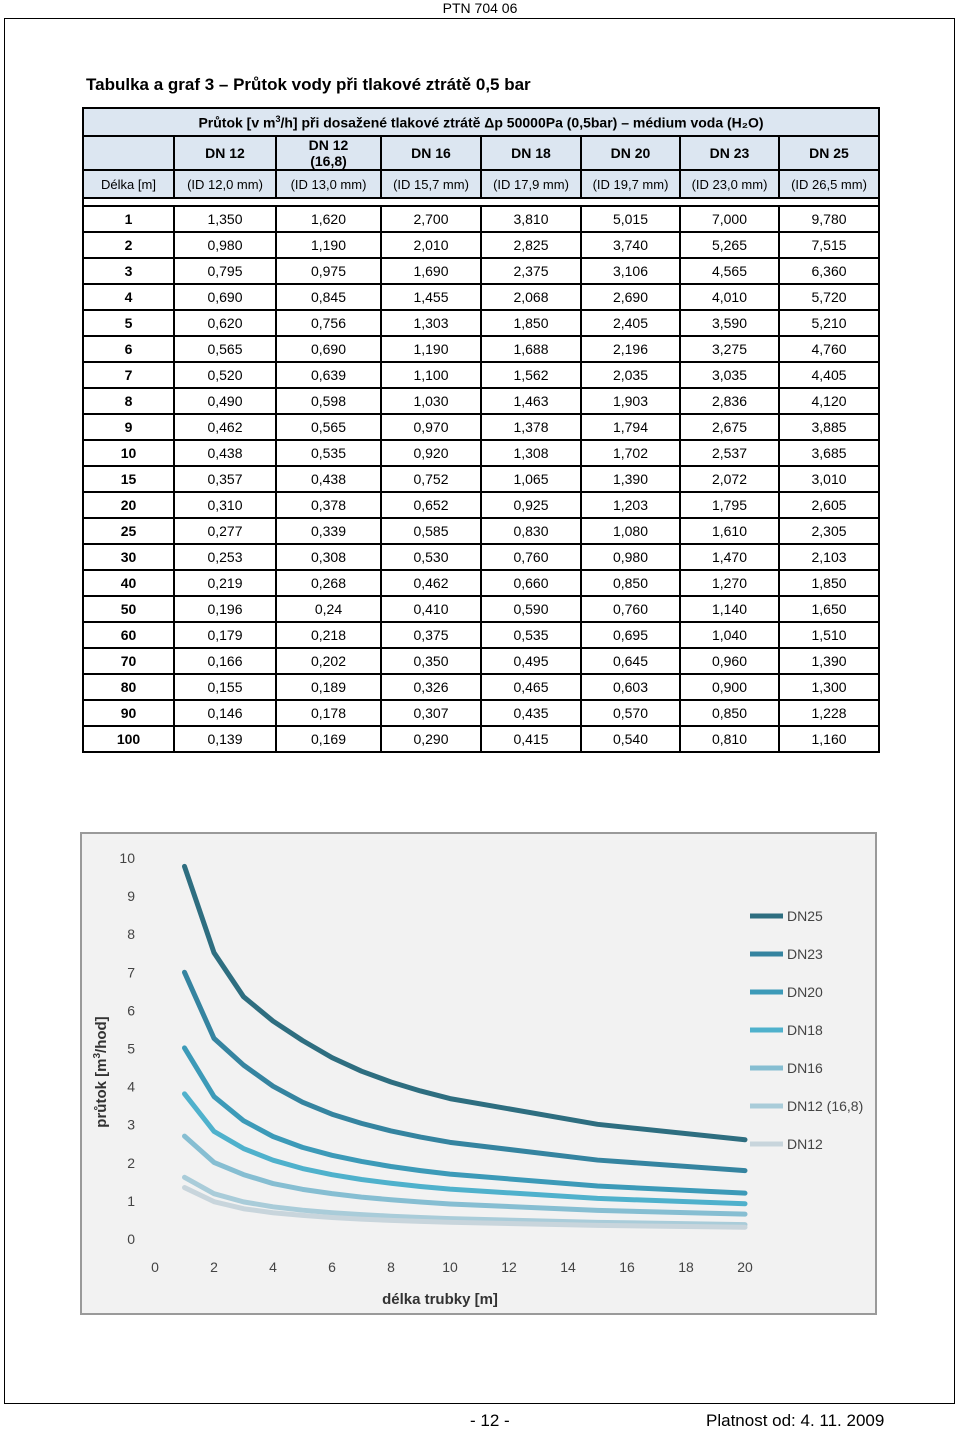 This screenshot has height=1431, width=960. What do you see at coordinates (431, 219) in the screenshot?
I see `flow-value-cell: 2,700` at bounding box center [431, 219].